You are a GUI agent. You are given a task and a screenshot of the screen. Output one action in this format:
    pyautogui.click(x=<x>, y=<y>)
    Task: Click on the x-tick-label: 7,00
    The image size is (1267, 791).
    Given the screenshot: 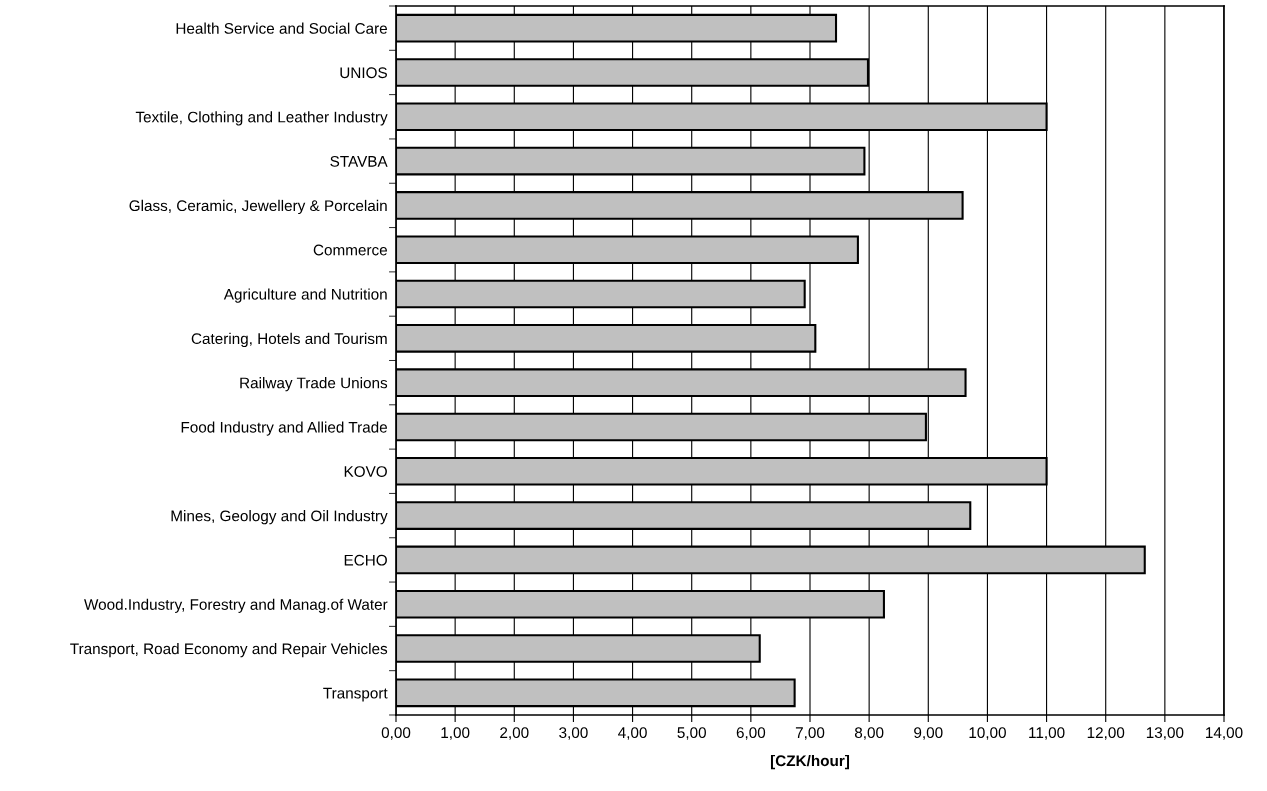 What is the action you would take?
    pyautogui.click(x=810, y=733)
    